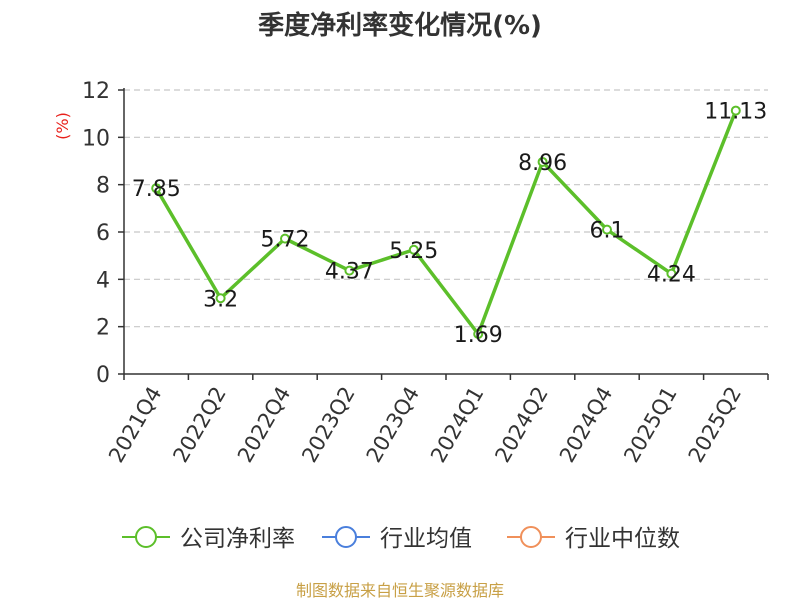 The height and width of the screenshot is (600, 800). Describe the element at coordinates (393, 425) in the screenshot. I see `x-tick-label: 2023Q4` at that location.